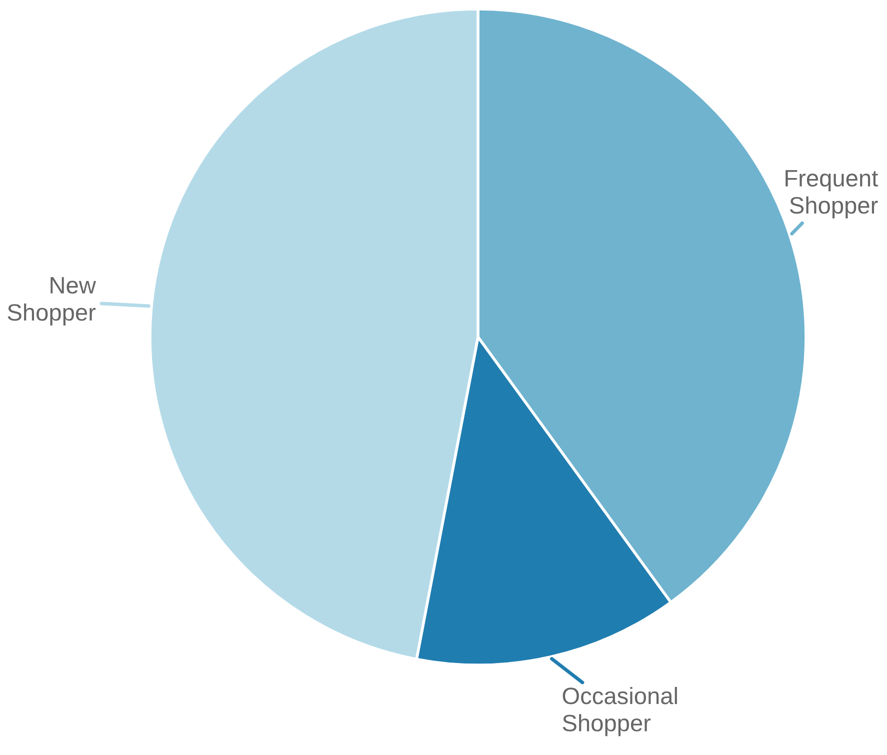  What do you see at coordinates (619, 711) in the screenshot?
I see `slice-label: Occasional Shopper` at bounding box center [619, 711].